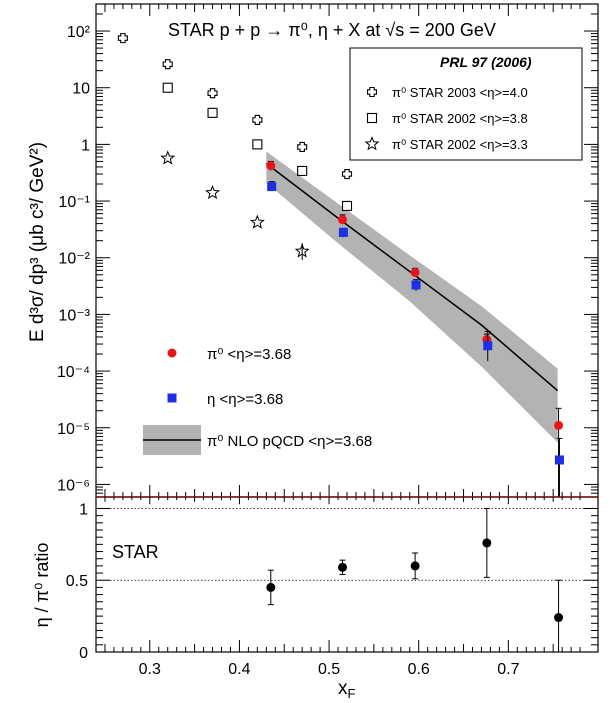 The height and width of the screenshot is (703, 610). I want to click on top-y-axis-label: E d³σ/ dp³ (μb c³/ GeV²), so click(37, 242).